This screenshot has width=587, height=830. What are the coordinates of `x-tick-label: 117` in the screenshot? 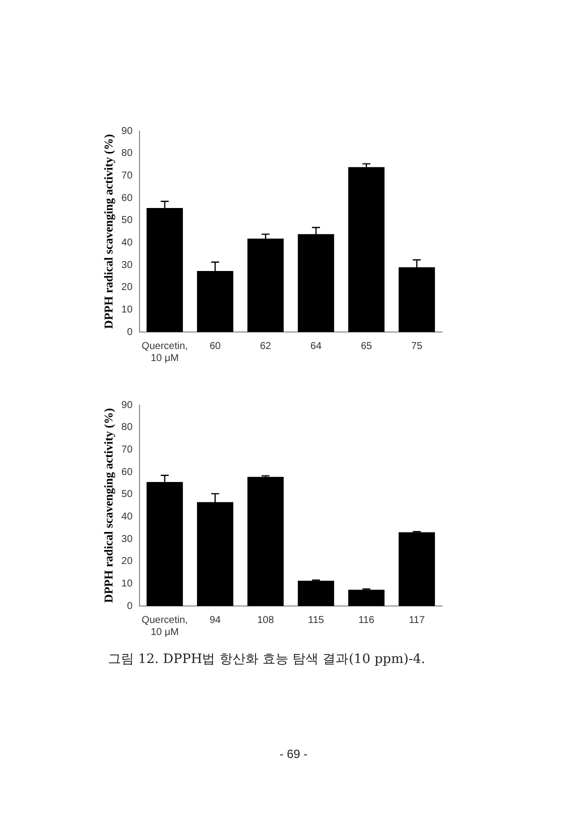 It's located at (417, 620).